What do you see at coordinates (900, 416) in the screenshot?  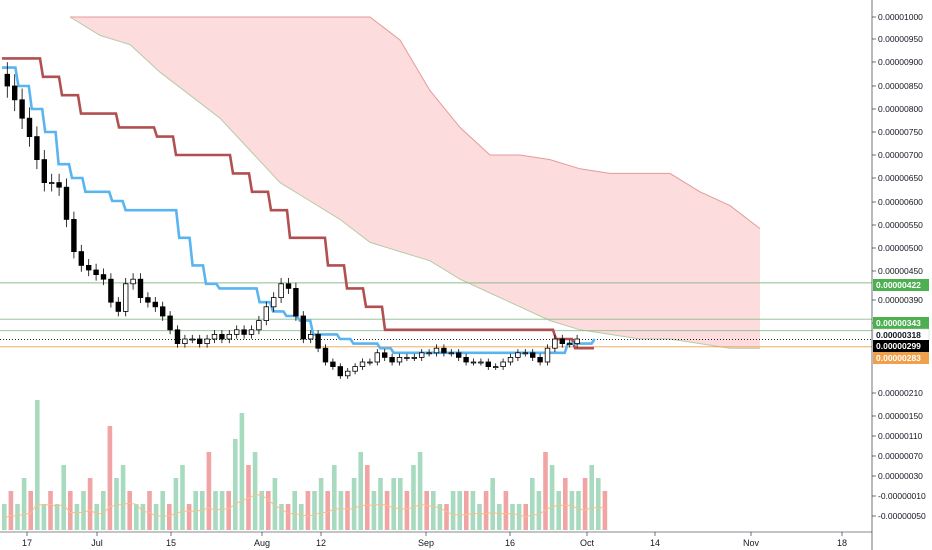 I see `y-tick-label: 0.00000150` at bounding box center [900, 416].